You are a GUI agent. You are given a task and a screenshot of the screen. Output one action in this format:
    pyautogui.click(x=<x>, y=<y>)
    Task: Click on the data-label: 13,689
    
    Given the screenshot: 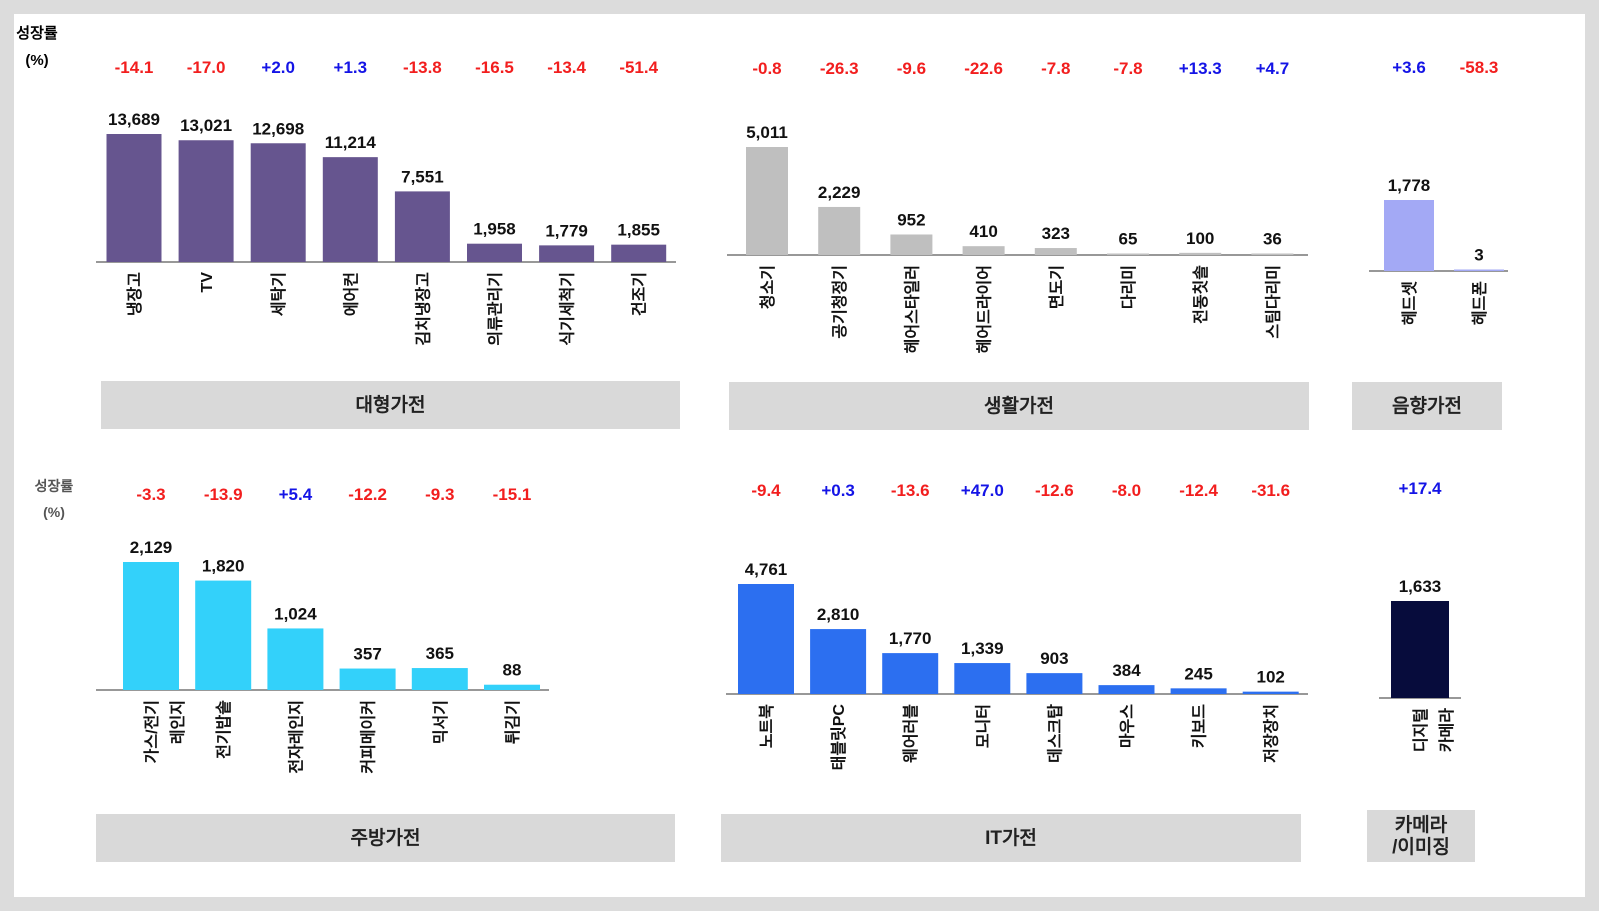 What is the action you would take?
    pyautogui.click(x=134, y=119)
    